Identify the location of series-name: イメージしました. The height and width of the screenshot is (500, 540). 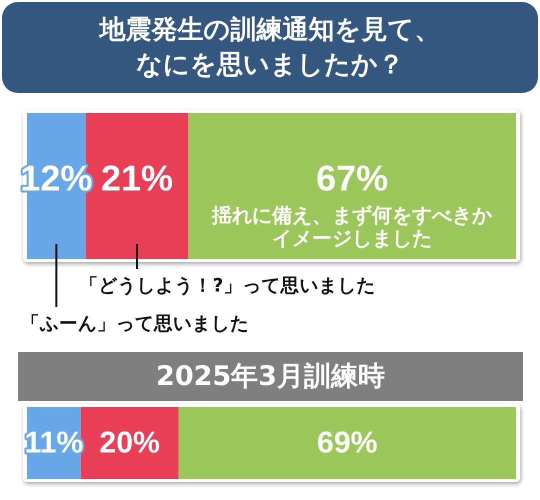
(352, 238).